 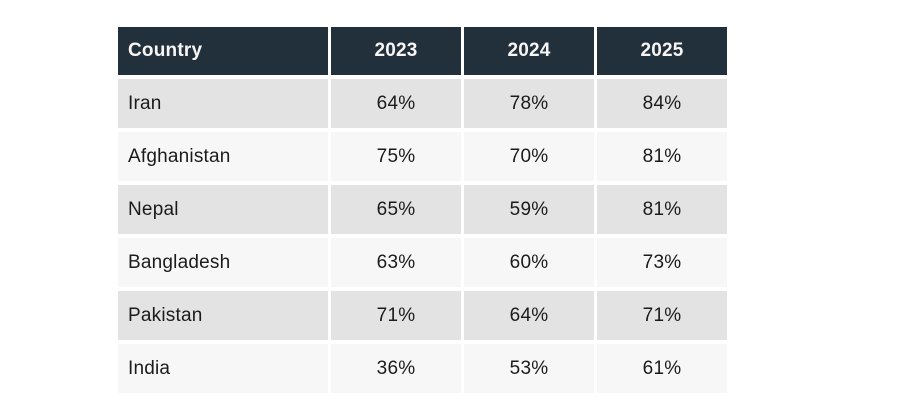 What do you see at coordinates (396, 156) in the screenshot?
I see `value-cell: 75%` at bounding box center [396, 156].